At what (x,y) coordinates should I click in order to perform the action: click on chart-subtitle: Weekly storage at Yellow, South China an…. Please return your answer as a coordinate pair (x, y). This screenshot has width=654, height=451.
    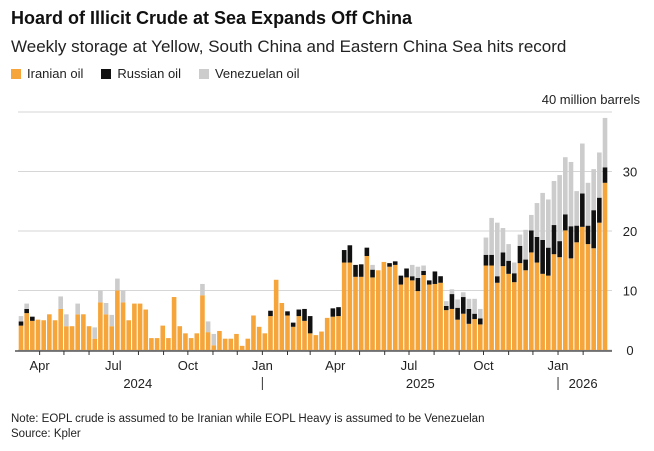
    Looking at the image, I should click on (289, 46).